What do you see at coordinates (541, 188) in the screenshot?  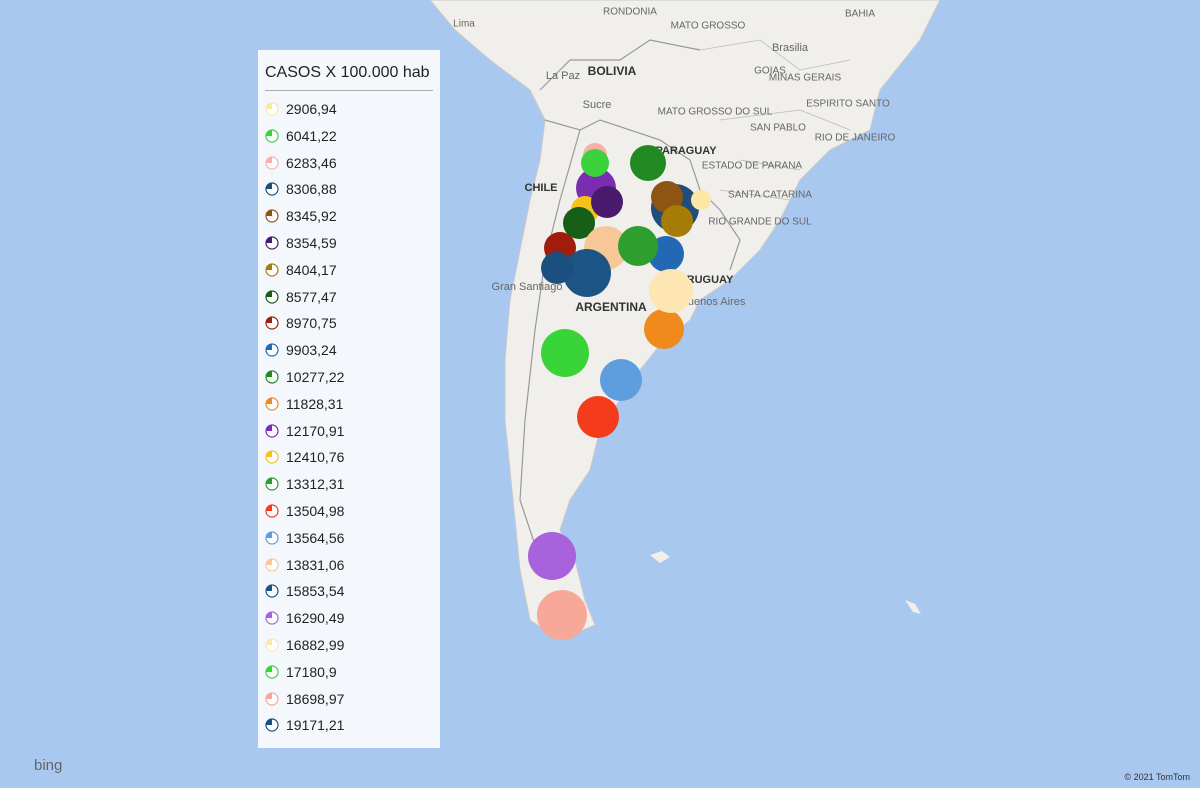 I see `map-label: CHILE` at bounding box center [541, 188].